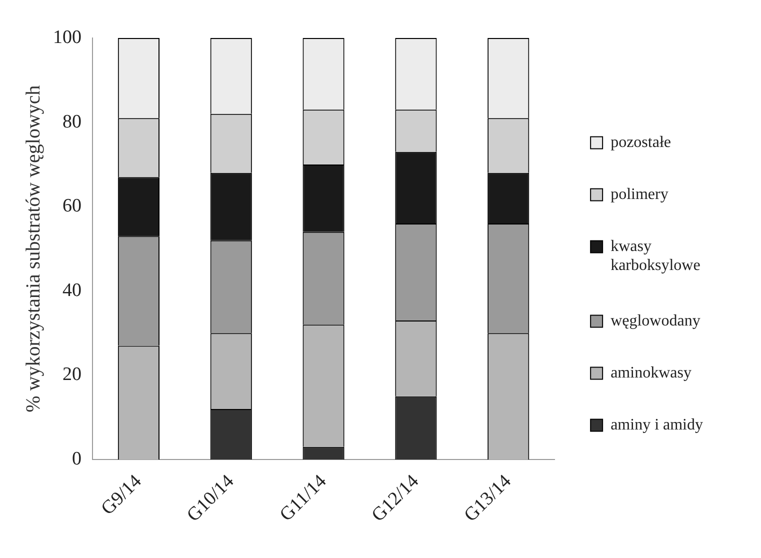  I want to click on y-tick-label: 80, so click(72, 121).